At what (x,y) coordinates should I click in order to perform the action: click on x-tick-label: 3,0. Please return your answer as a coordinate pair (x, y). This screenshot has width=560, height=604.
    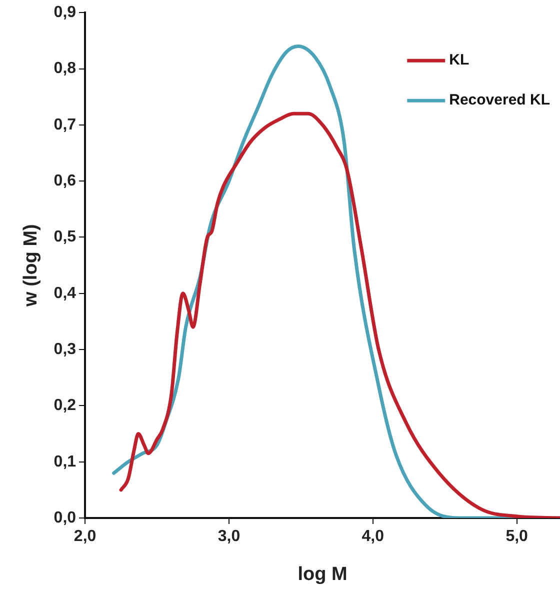
    Looking at the image, I should click on (229, 537).